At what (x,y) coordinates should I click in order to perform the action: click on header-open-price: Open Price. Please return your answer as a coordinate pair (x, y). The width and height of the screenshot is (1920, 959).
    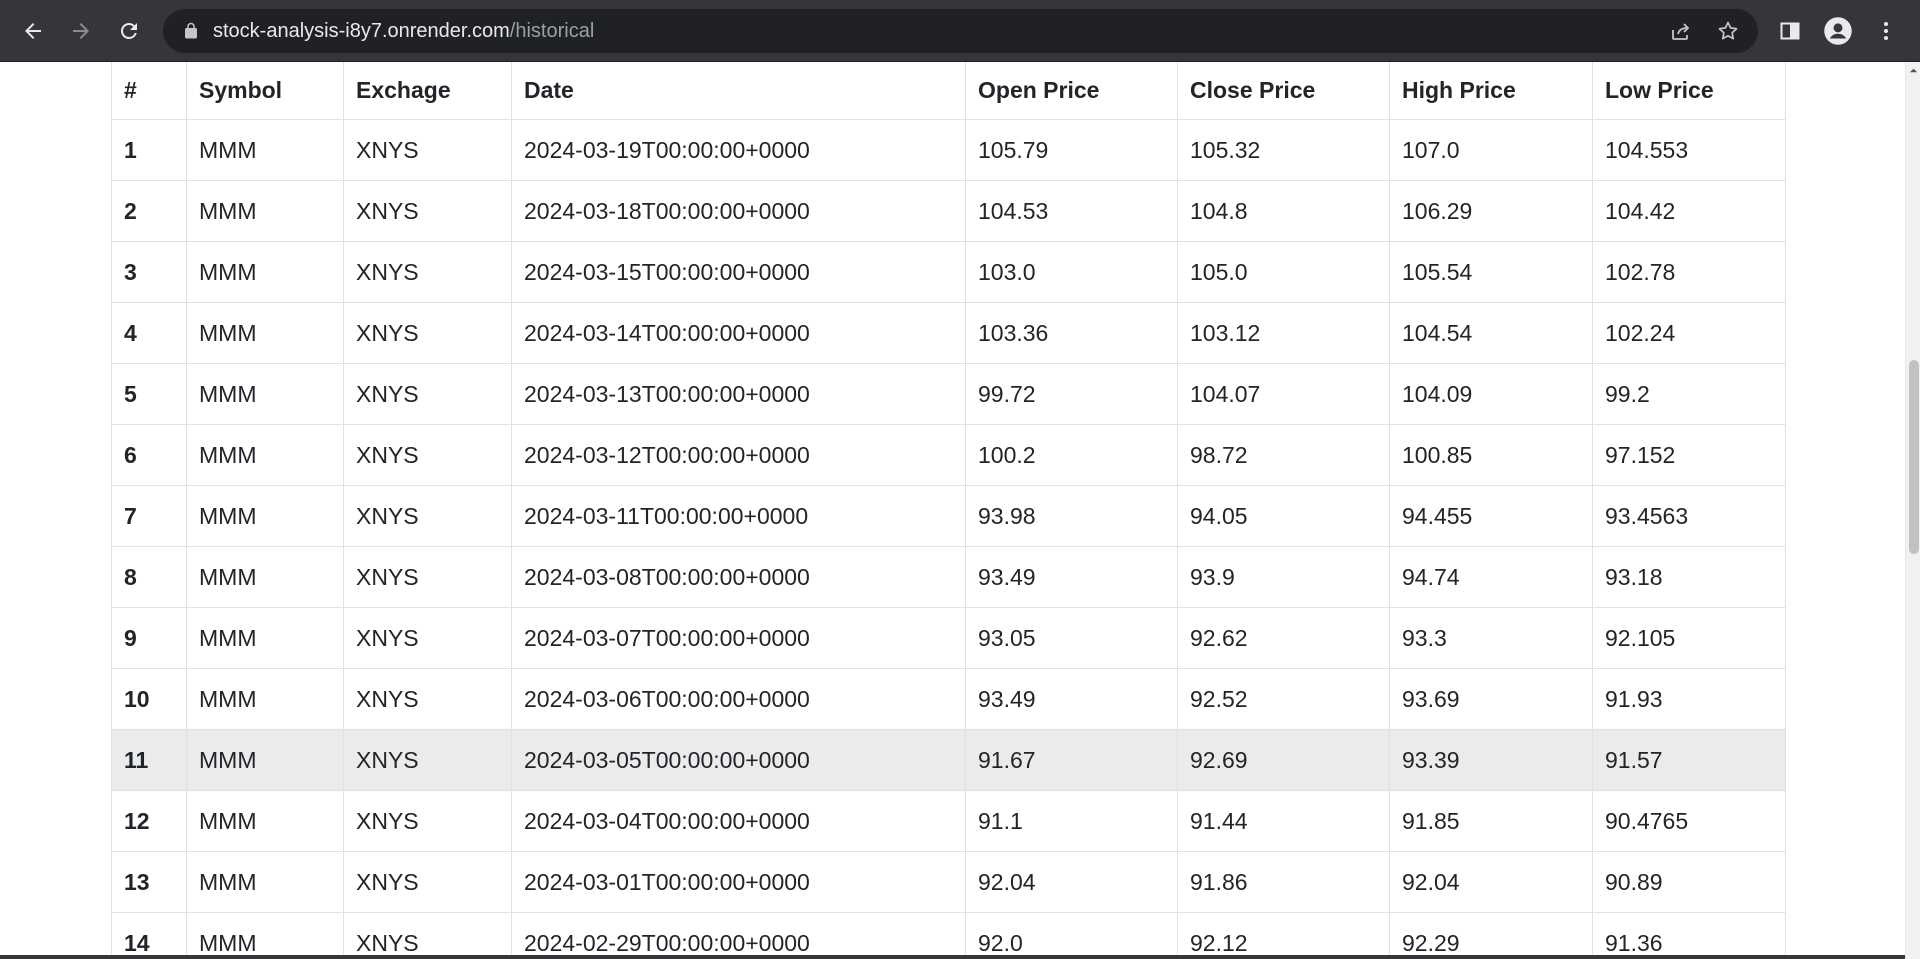
    Looking at the image, I should click on (1071, 91).